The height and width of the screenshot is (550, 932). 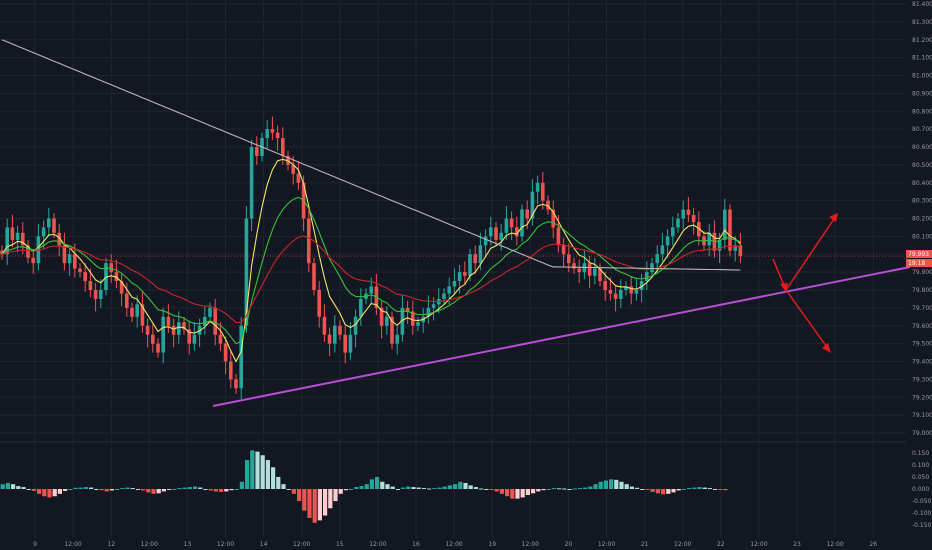 I want to click on price-tick: 80.700, so click(x=922, y=129).